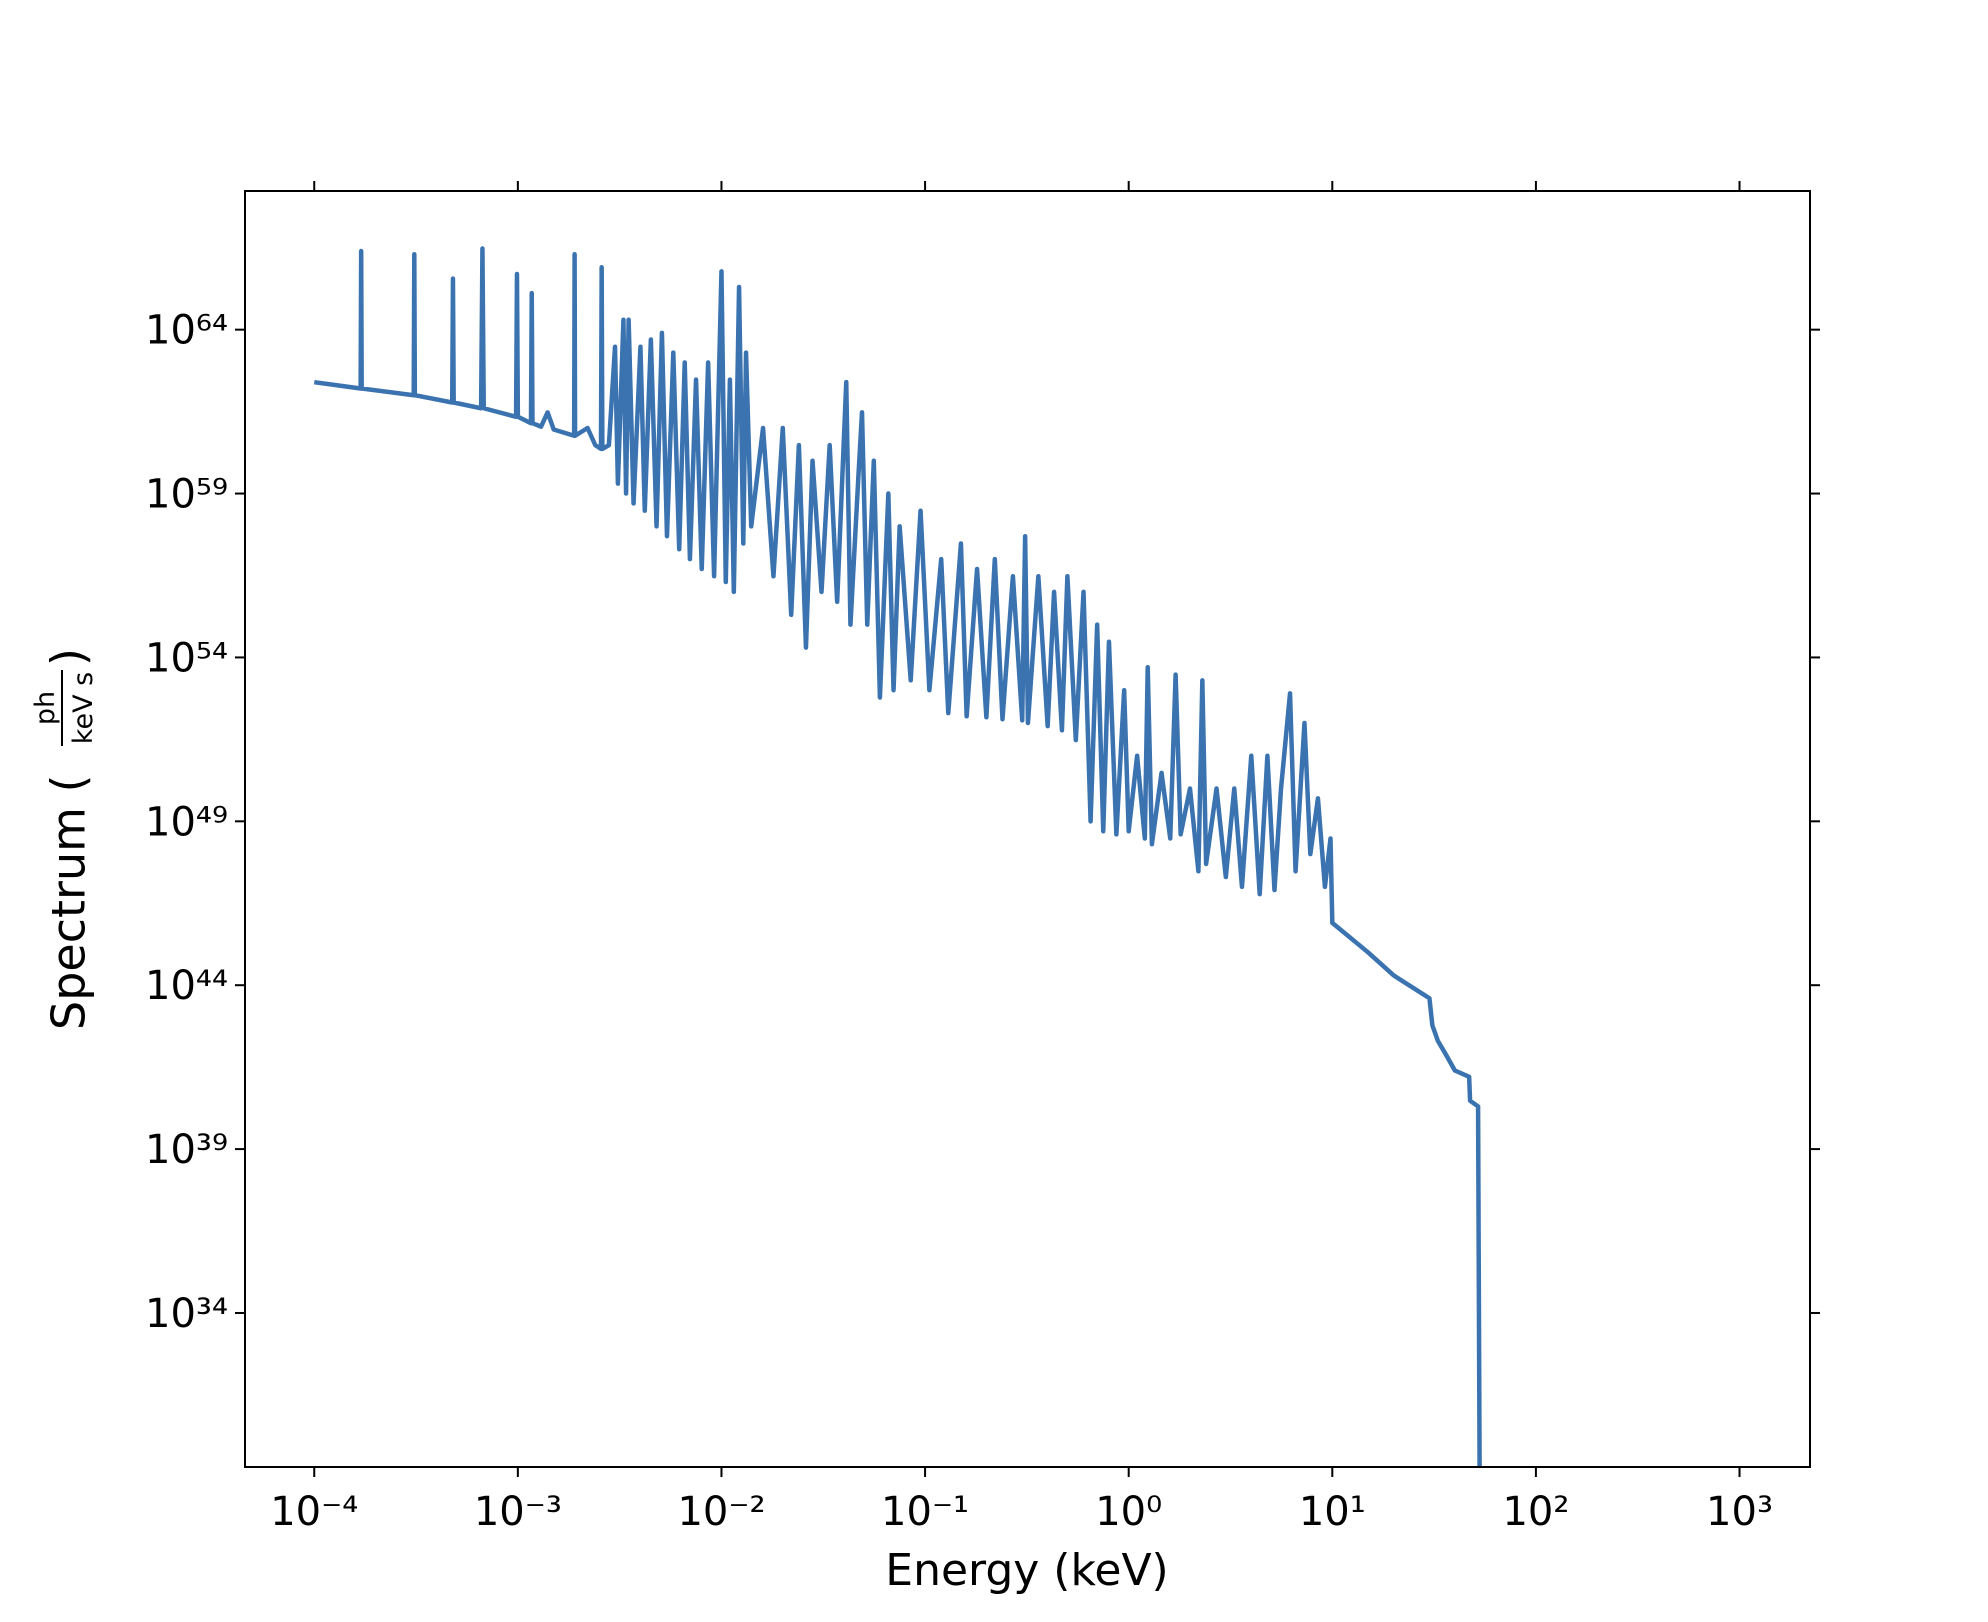 This screenshot has width=1988, height=1622. Describe the element at coordinates (1128, 1512) in the screenshot. I see `x-tick-label: 10⁰` at that location.